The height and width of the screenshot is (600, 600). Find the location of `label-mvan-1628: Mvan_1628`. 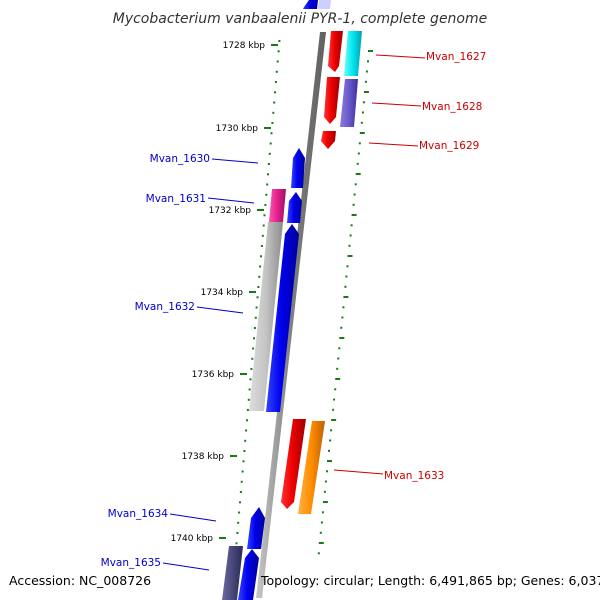

label-mvan-1628: Mvan_1628 is located at coordinates (452, 107).